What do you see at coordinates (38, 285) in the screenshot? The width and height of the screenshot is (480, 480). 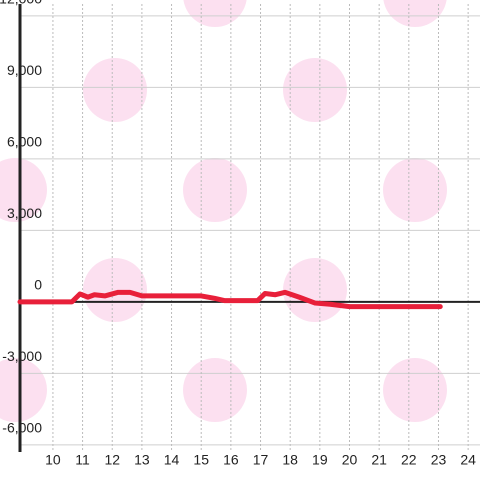 I see `y-tick-label: 0` at bounding box center [38, 285].